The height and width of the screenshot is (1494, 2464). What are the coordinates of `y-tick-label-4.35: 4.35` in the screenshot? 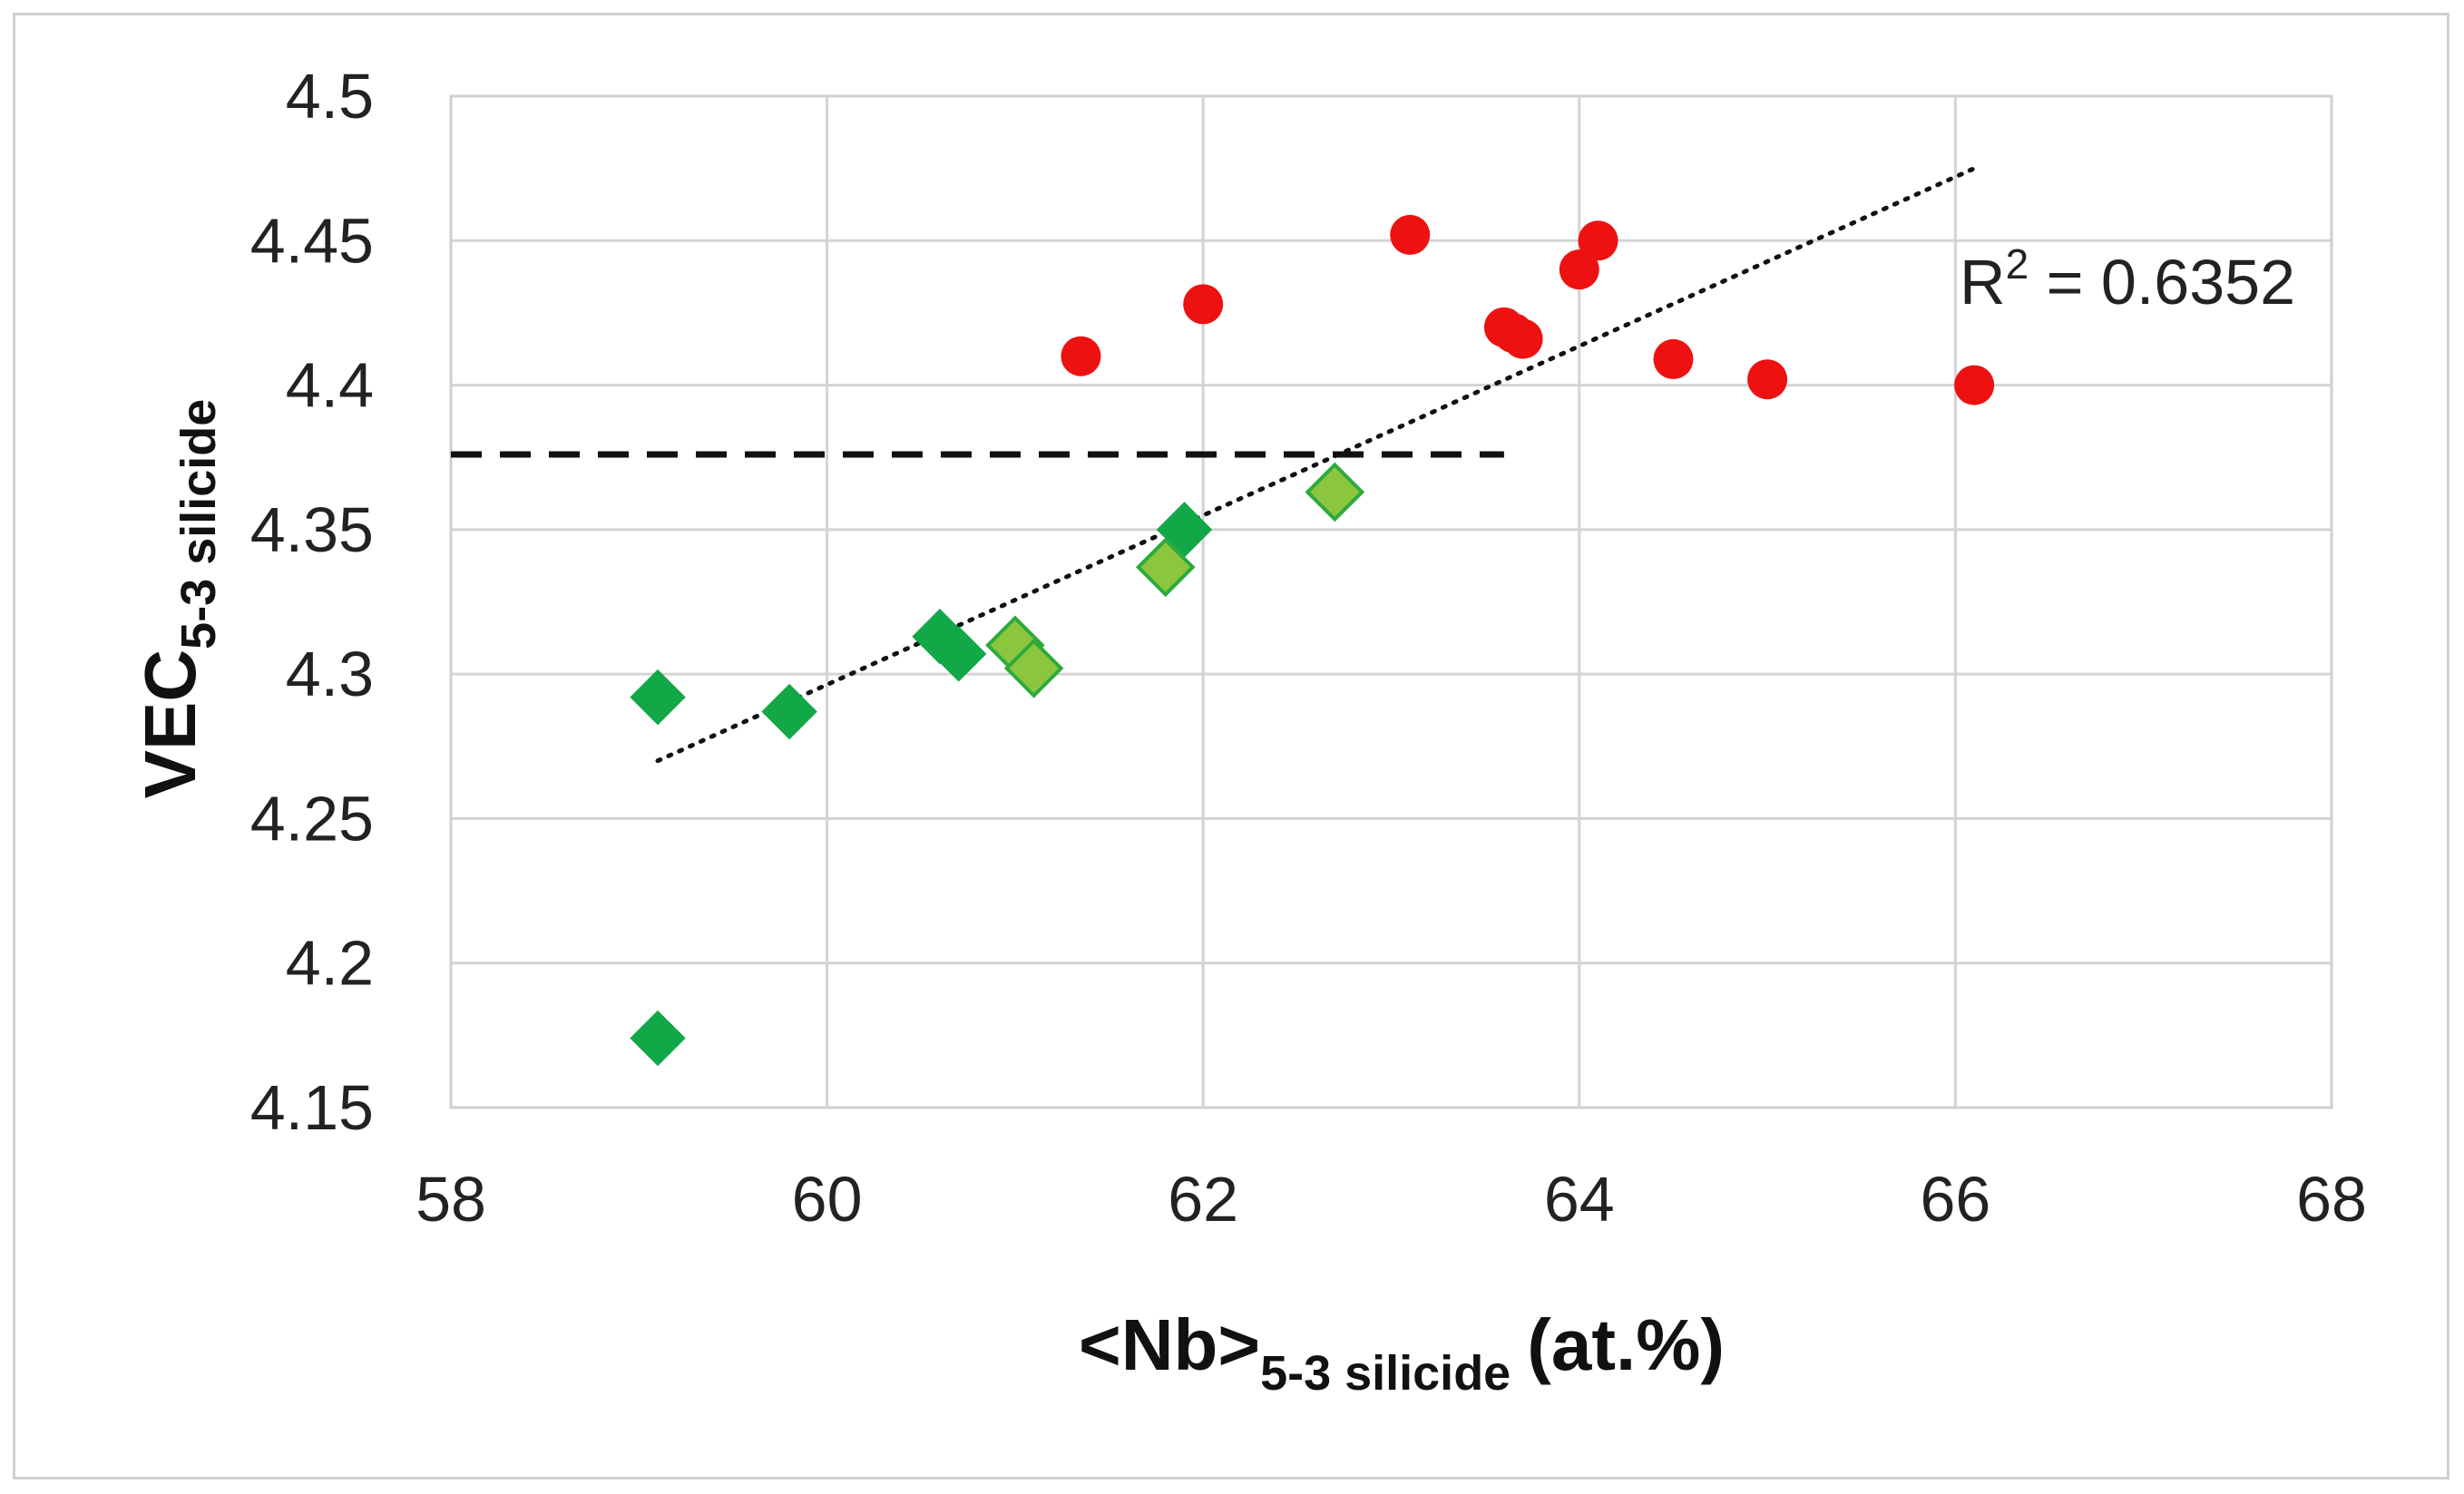 It's located at (312, 529).